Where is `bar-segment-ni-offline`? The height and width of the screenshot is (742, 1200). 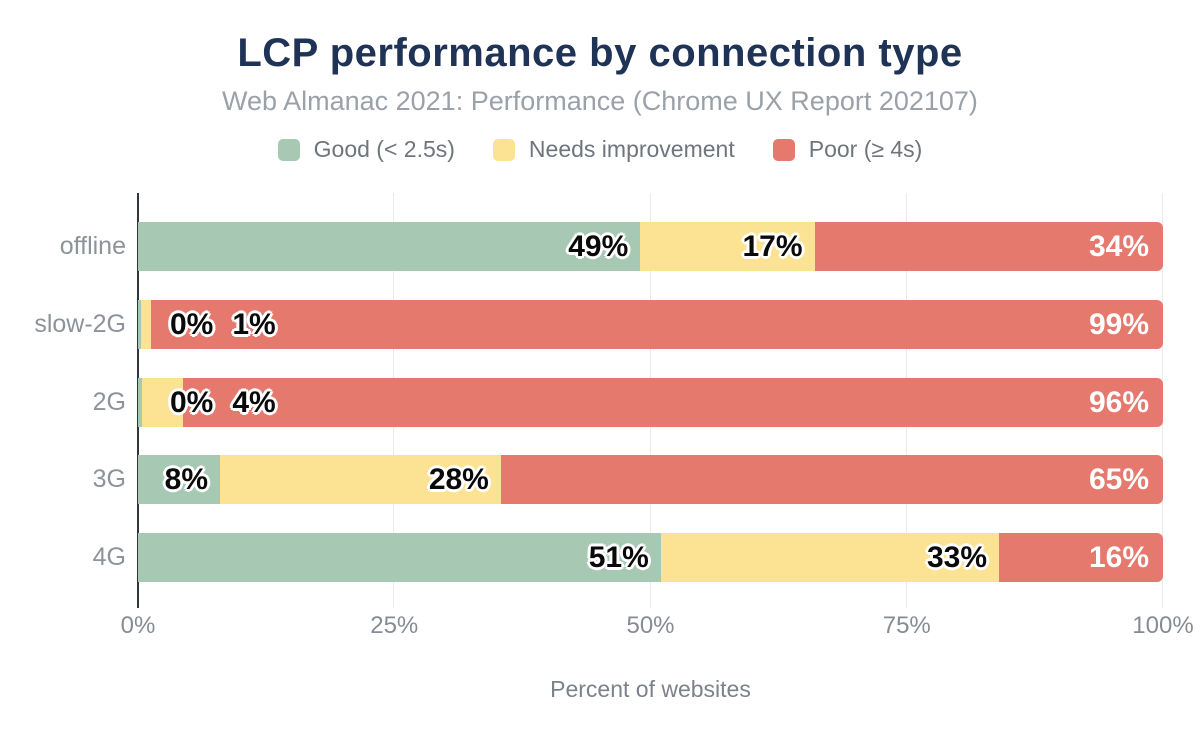
bar-segment-ni-offline is located at coordinates (727, 246).